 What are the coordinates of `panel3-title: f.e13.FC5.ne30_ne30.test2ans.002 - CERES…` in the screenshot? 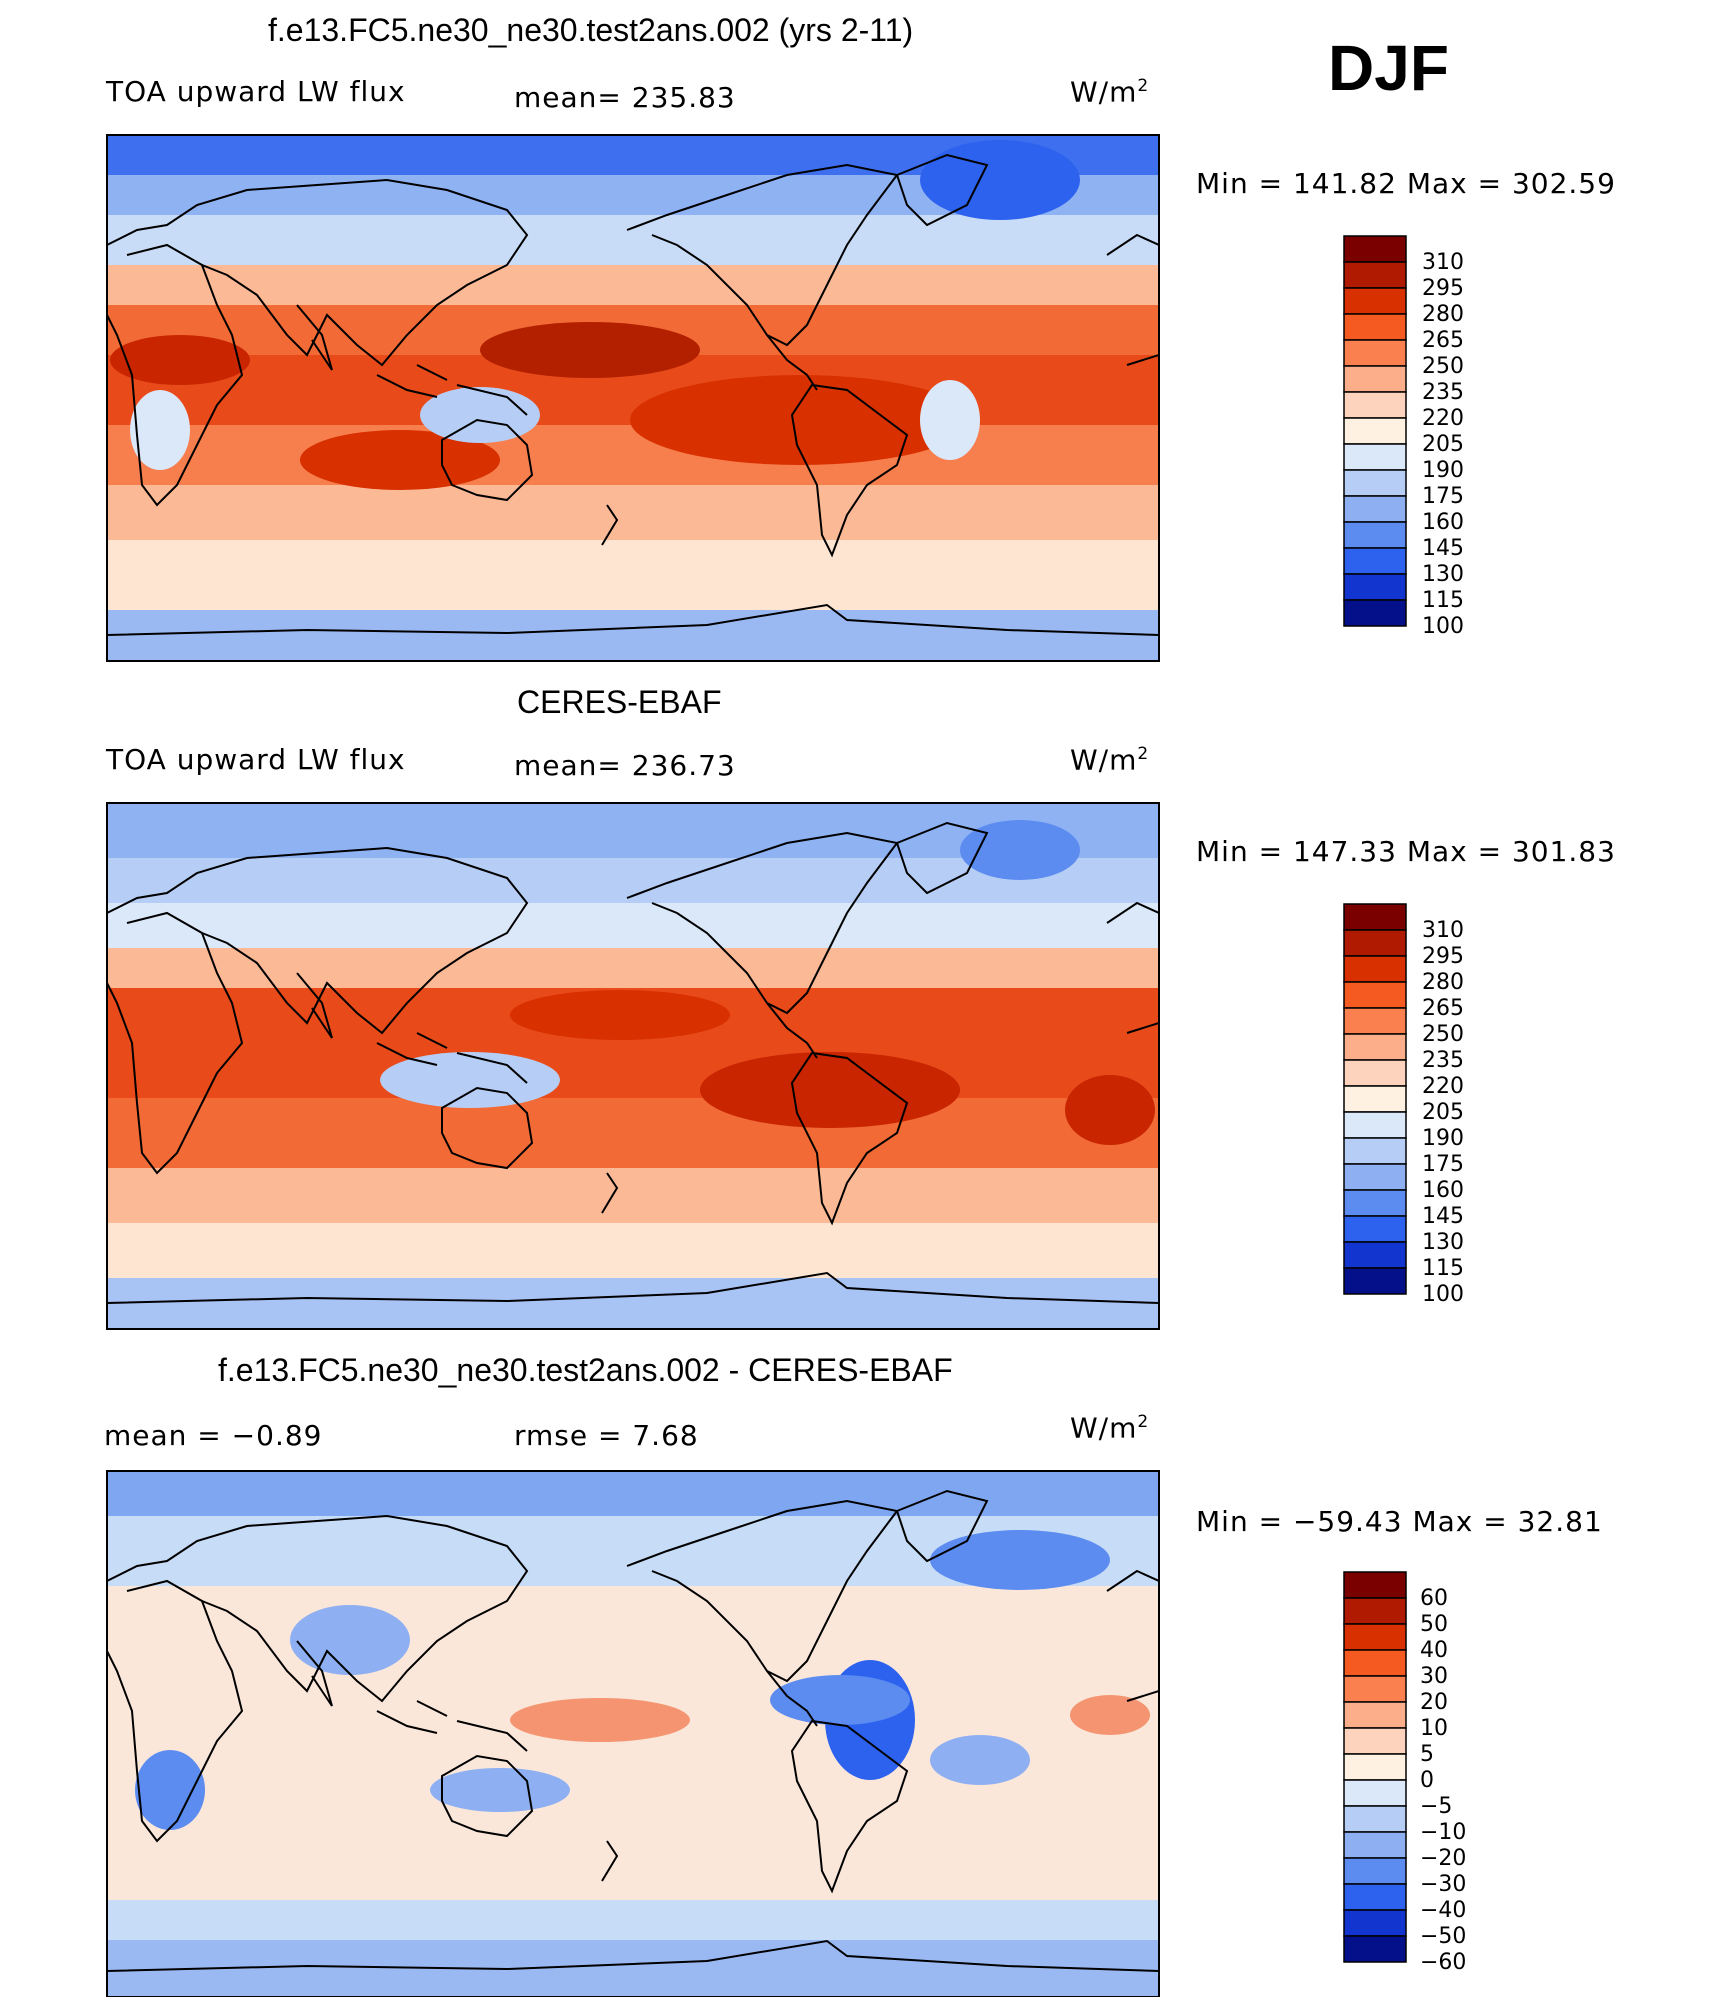 It's located at (585, 1370).